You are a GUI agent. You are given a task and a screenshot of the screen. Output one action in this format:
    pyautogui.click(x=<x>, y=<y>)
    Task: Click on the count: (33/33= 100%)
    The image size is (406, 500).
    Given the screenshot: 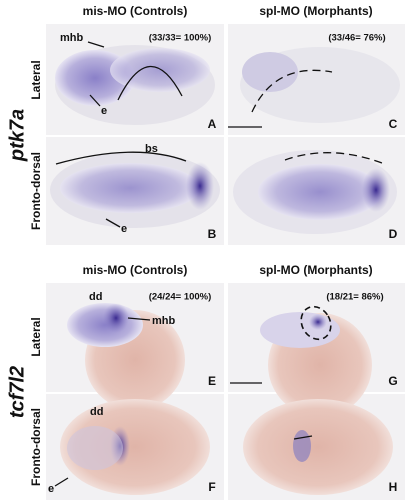 What is the action you would take?
    pyautogui.click(x=180, y=38)
    